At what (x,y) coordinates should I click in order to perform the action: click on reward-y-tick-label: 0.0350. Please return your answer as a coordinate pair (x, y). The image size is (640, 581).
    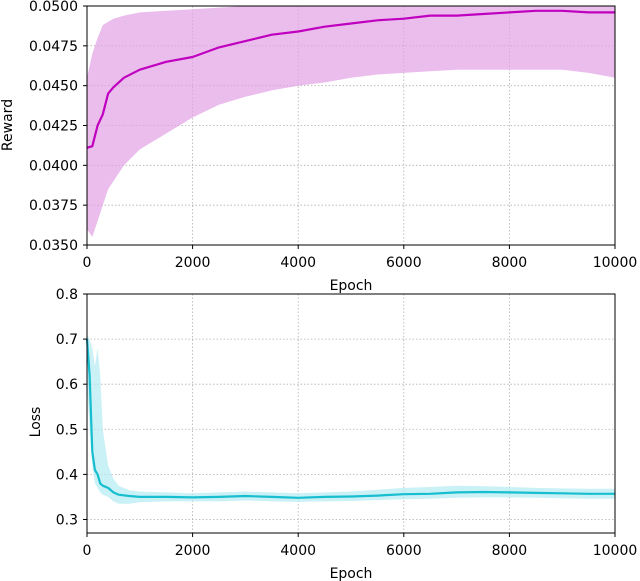
    Looking at the image, I should click on (53, 246).